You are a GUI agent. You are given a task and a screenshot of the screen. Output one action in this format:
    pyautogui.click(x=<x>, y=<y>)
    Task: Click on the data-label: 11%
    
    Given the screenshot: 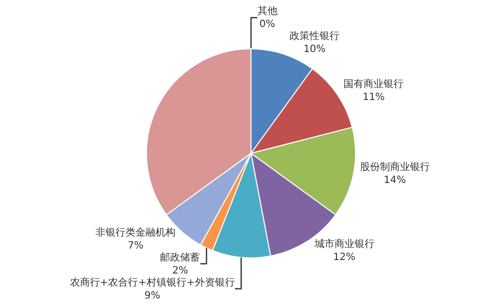 What is the action you would take?
    pyautogui.click(x=373, y=98)
    